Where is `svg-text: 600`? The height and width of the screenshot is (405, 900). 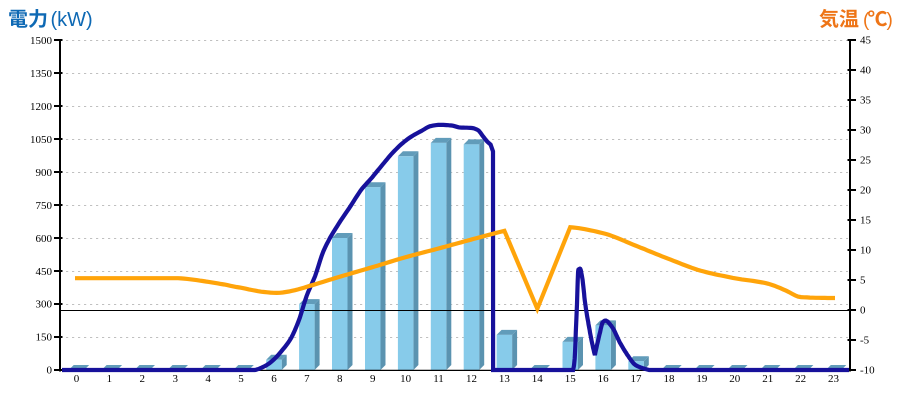 svg-text: 600 is located at coordinates (44, 239).